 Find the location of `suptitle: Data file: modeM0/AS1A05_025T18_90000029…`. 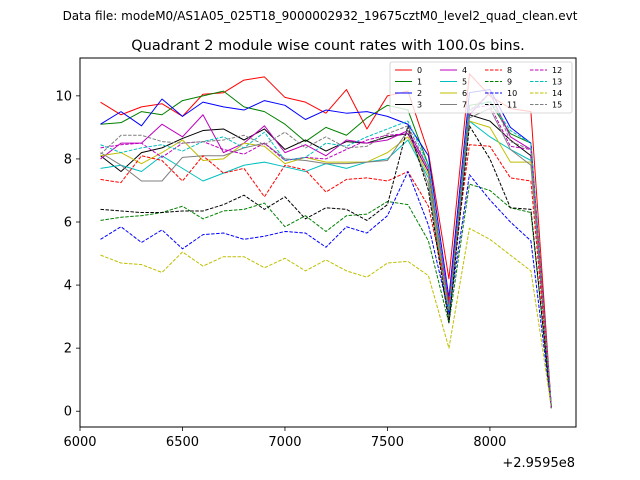

suptitle: Data file: modeM0/AS1A05_025T18_90000029… is located at coordinates (320, 16).